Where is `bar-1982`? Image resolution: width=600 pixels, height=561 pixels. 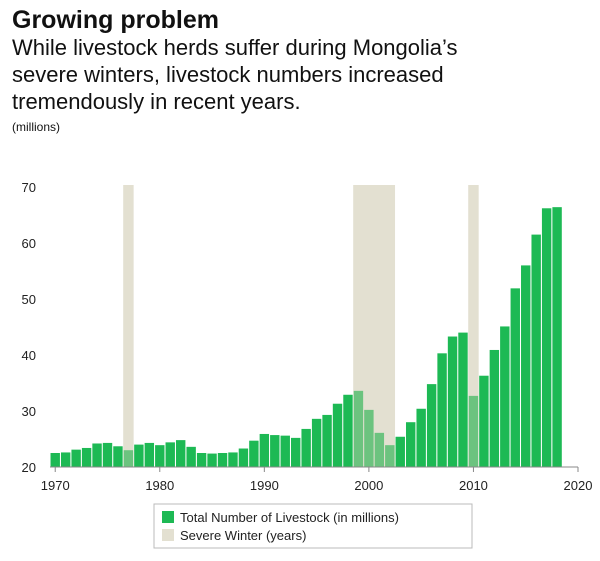
bar-1982 is located at coordinates (180, 453).